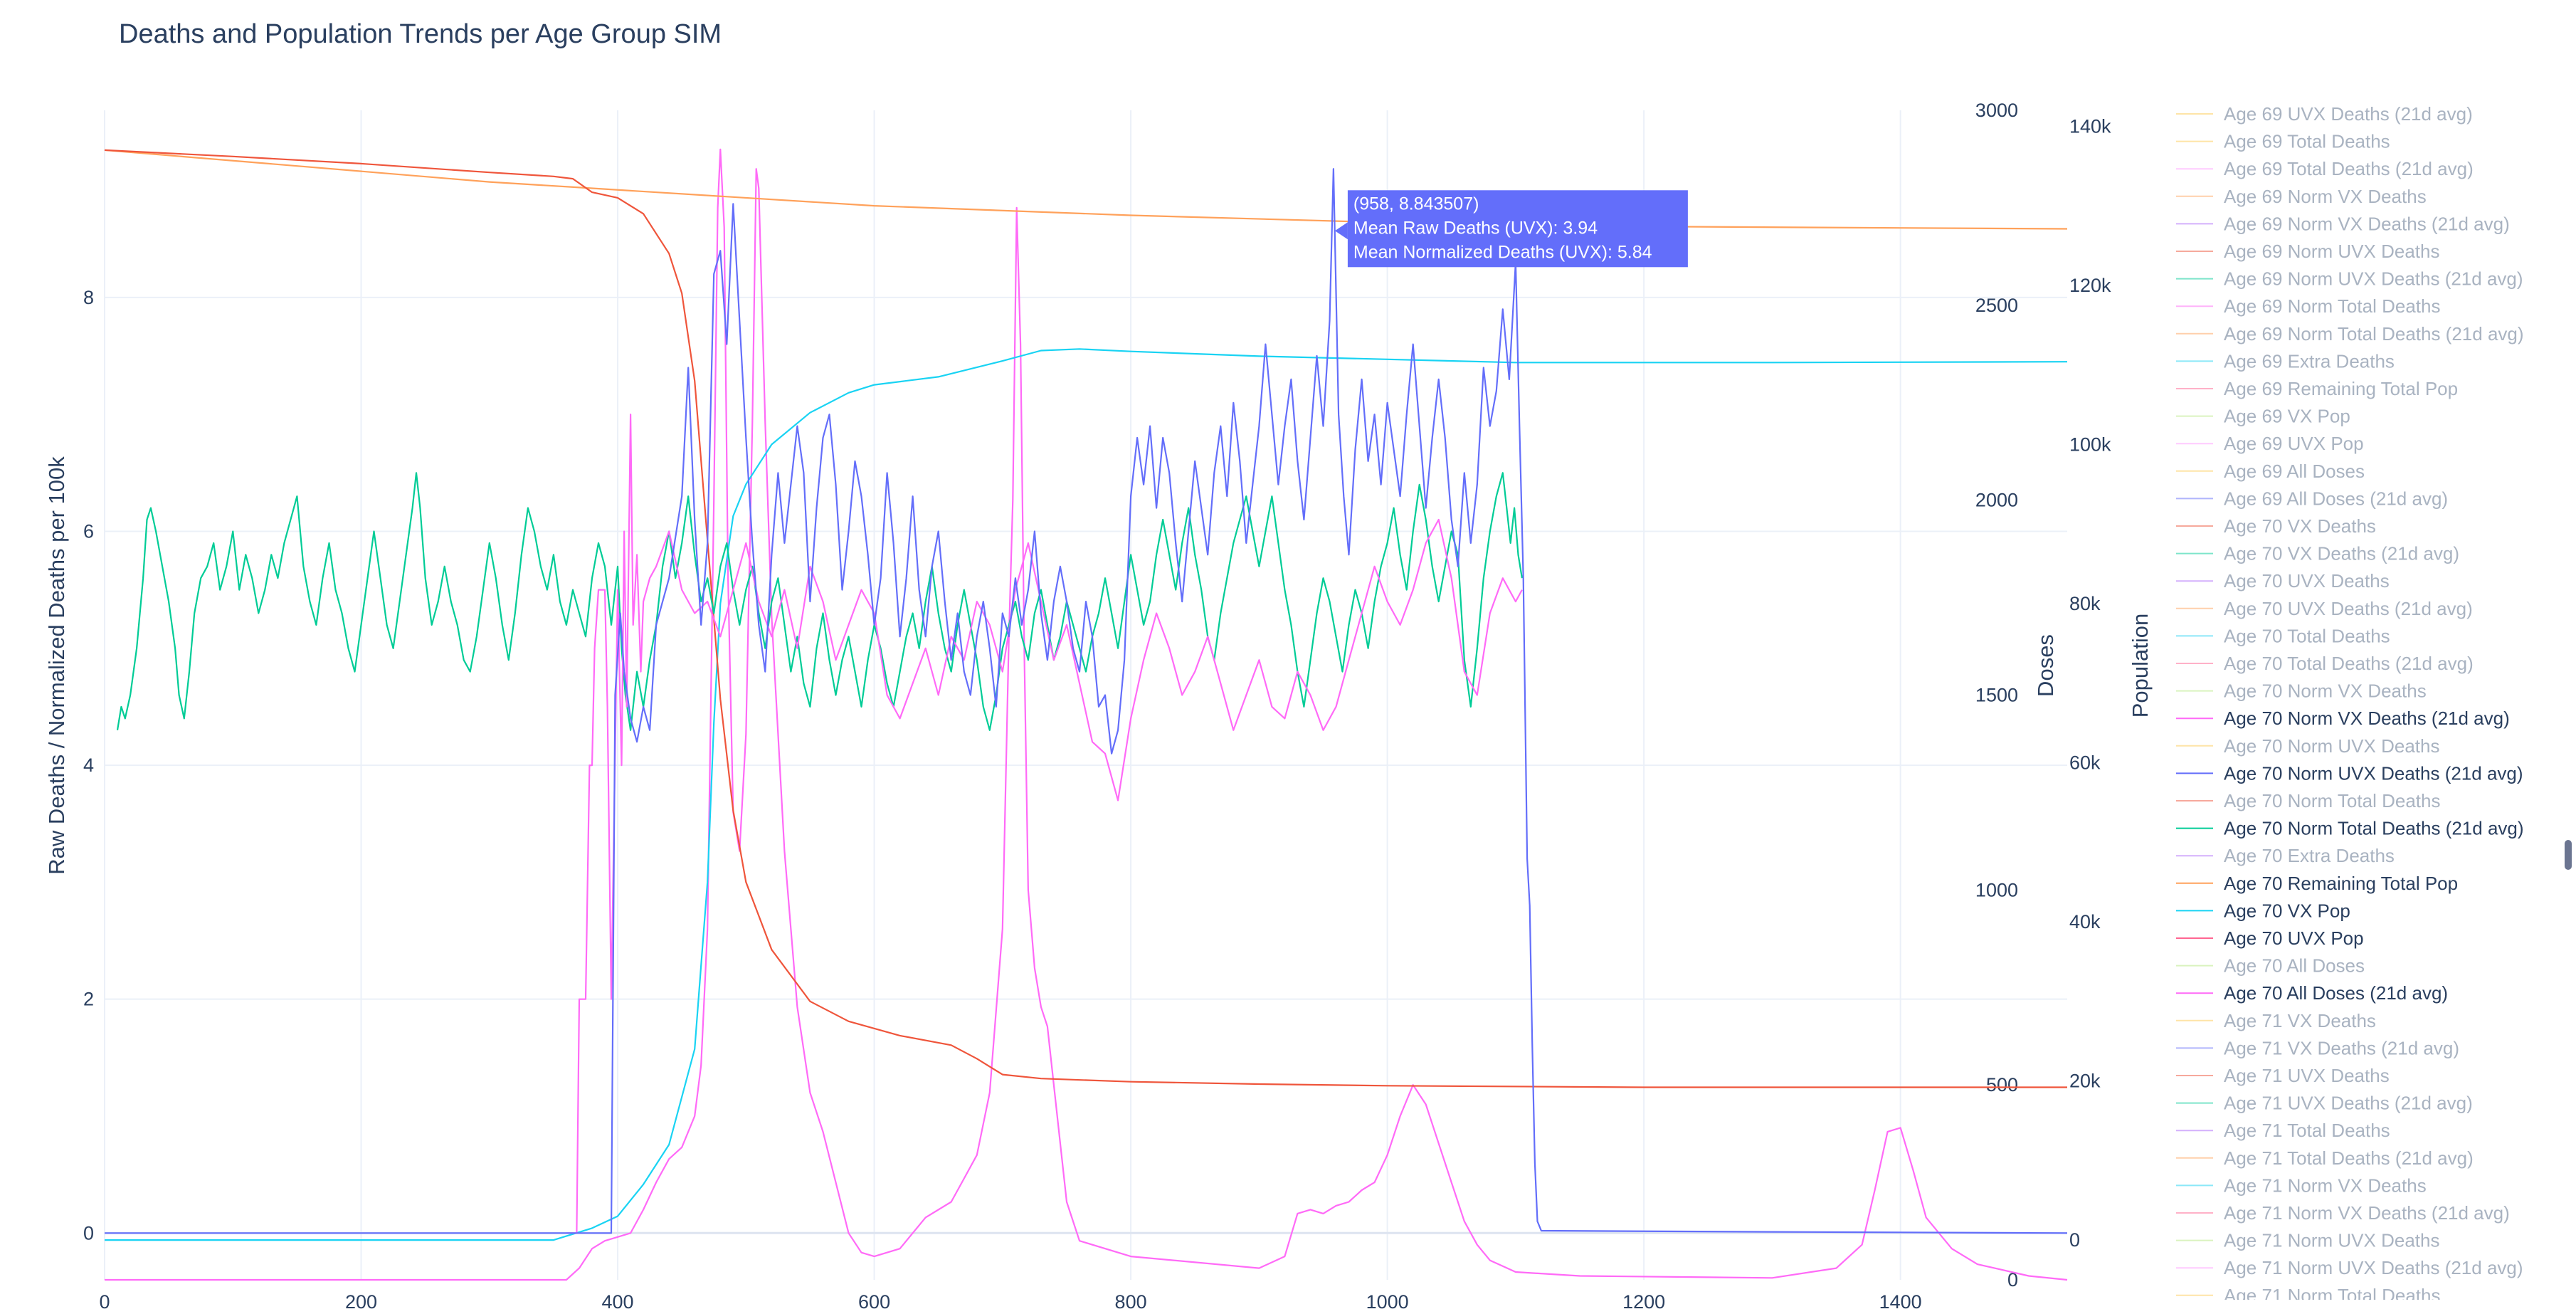 This screenshot has height=1314, width=2576. I want to click on legend-item: Age 70 All Doses, so click(2270, 966).